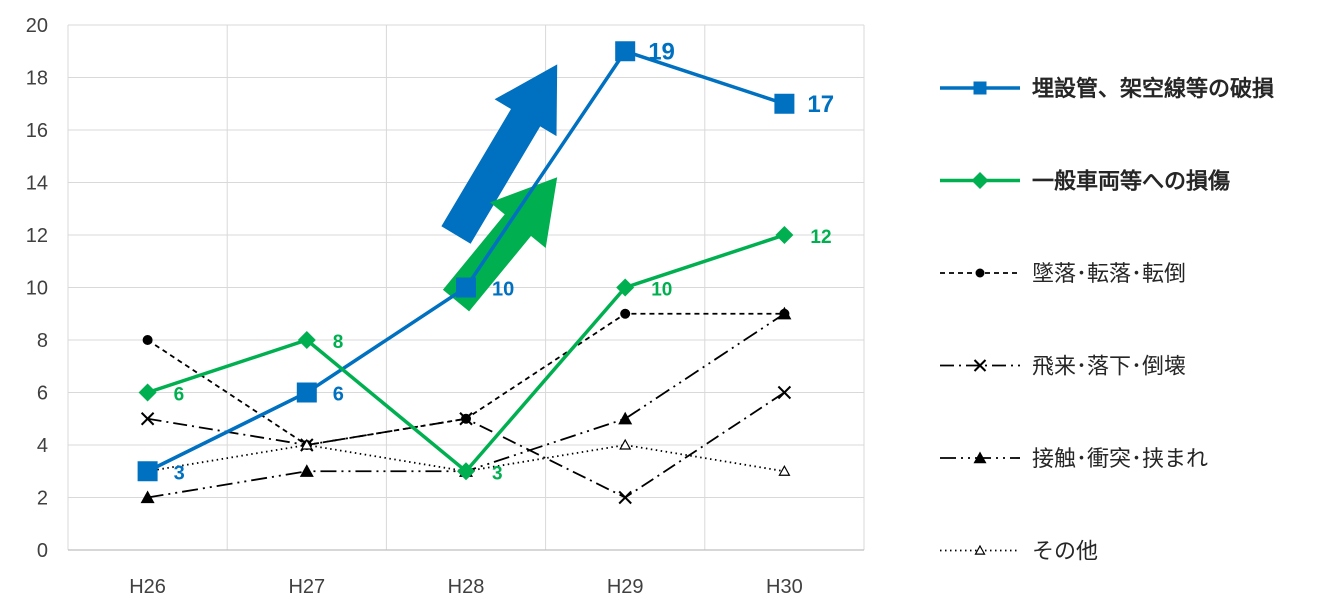  I want to click on legend-label: 一般車両等への損傷, so click(1131, 182).